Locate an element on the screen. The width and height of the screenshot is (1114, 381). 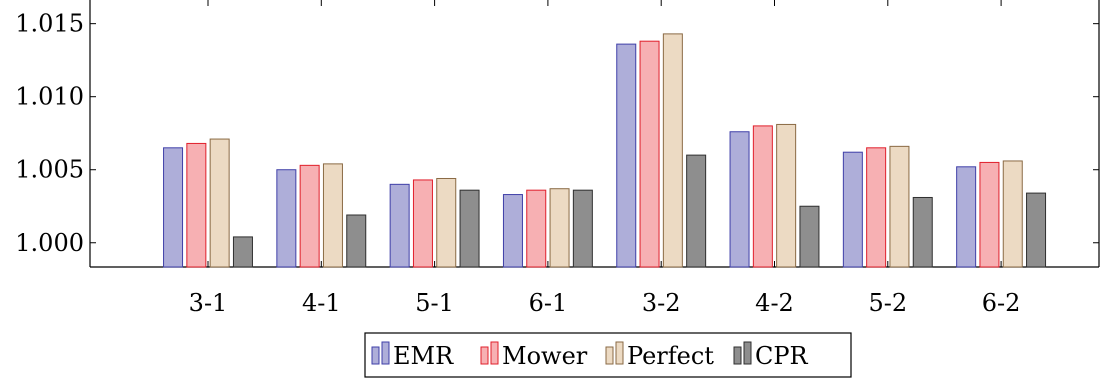
legend-swatch-emr-a is located at coordinates (375, 355).